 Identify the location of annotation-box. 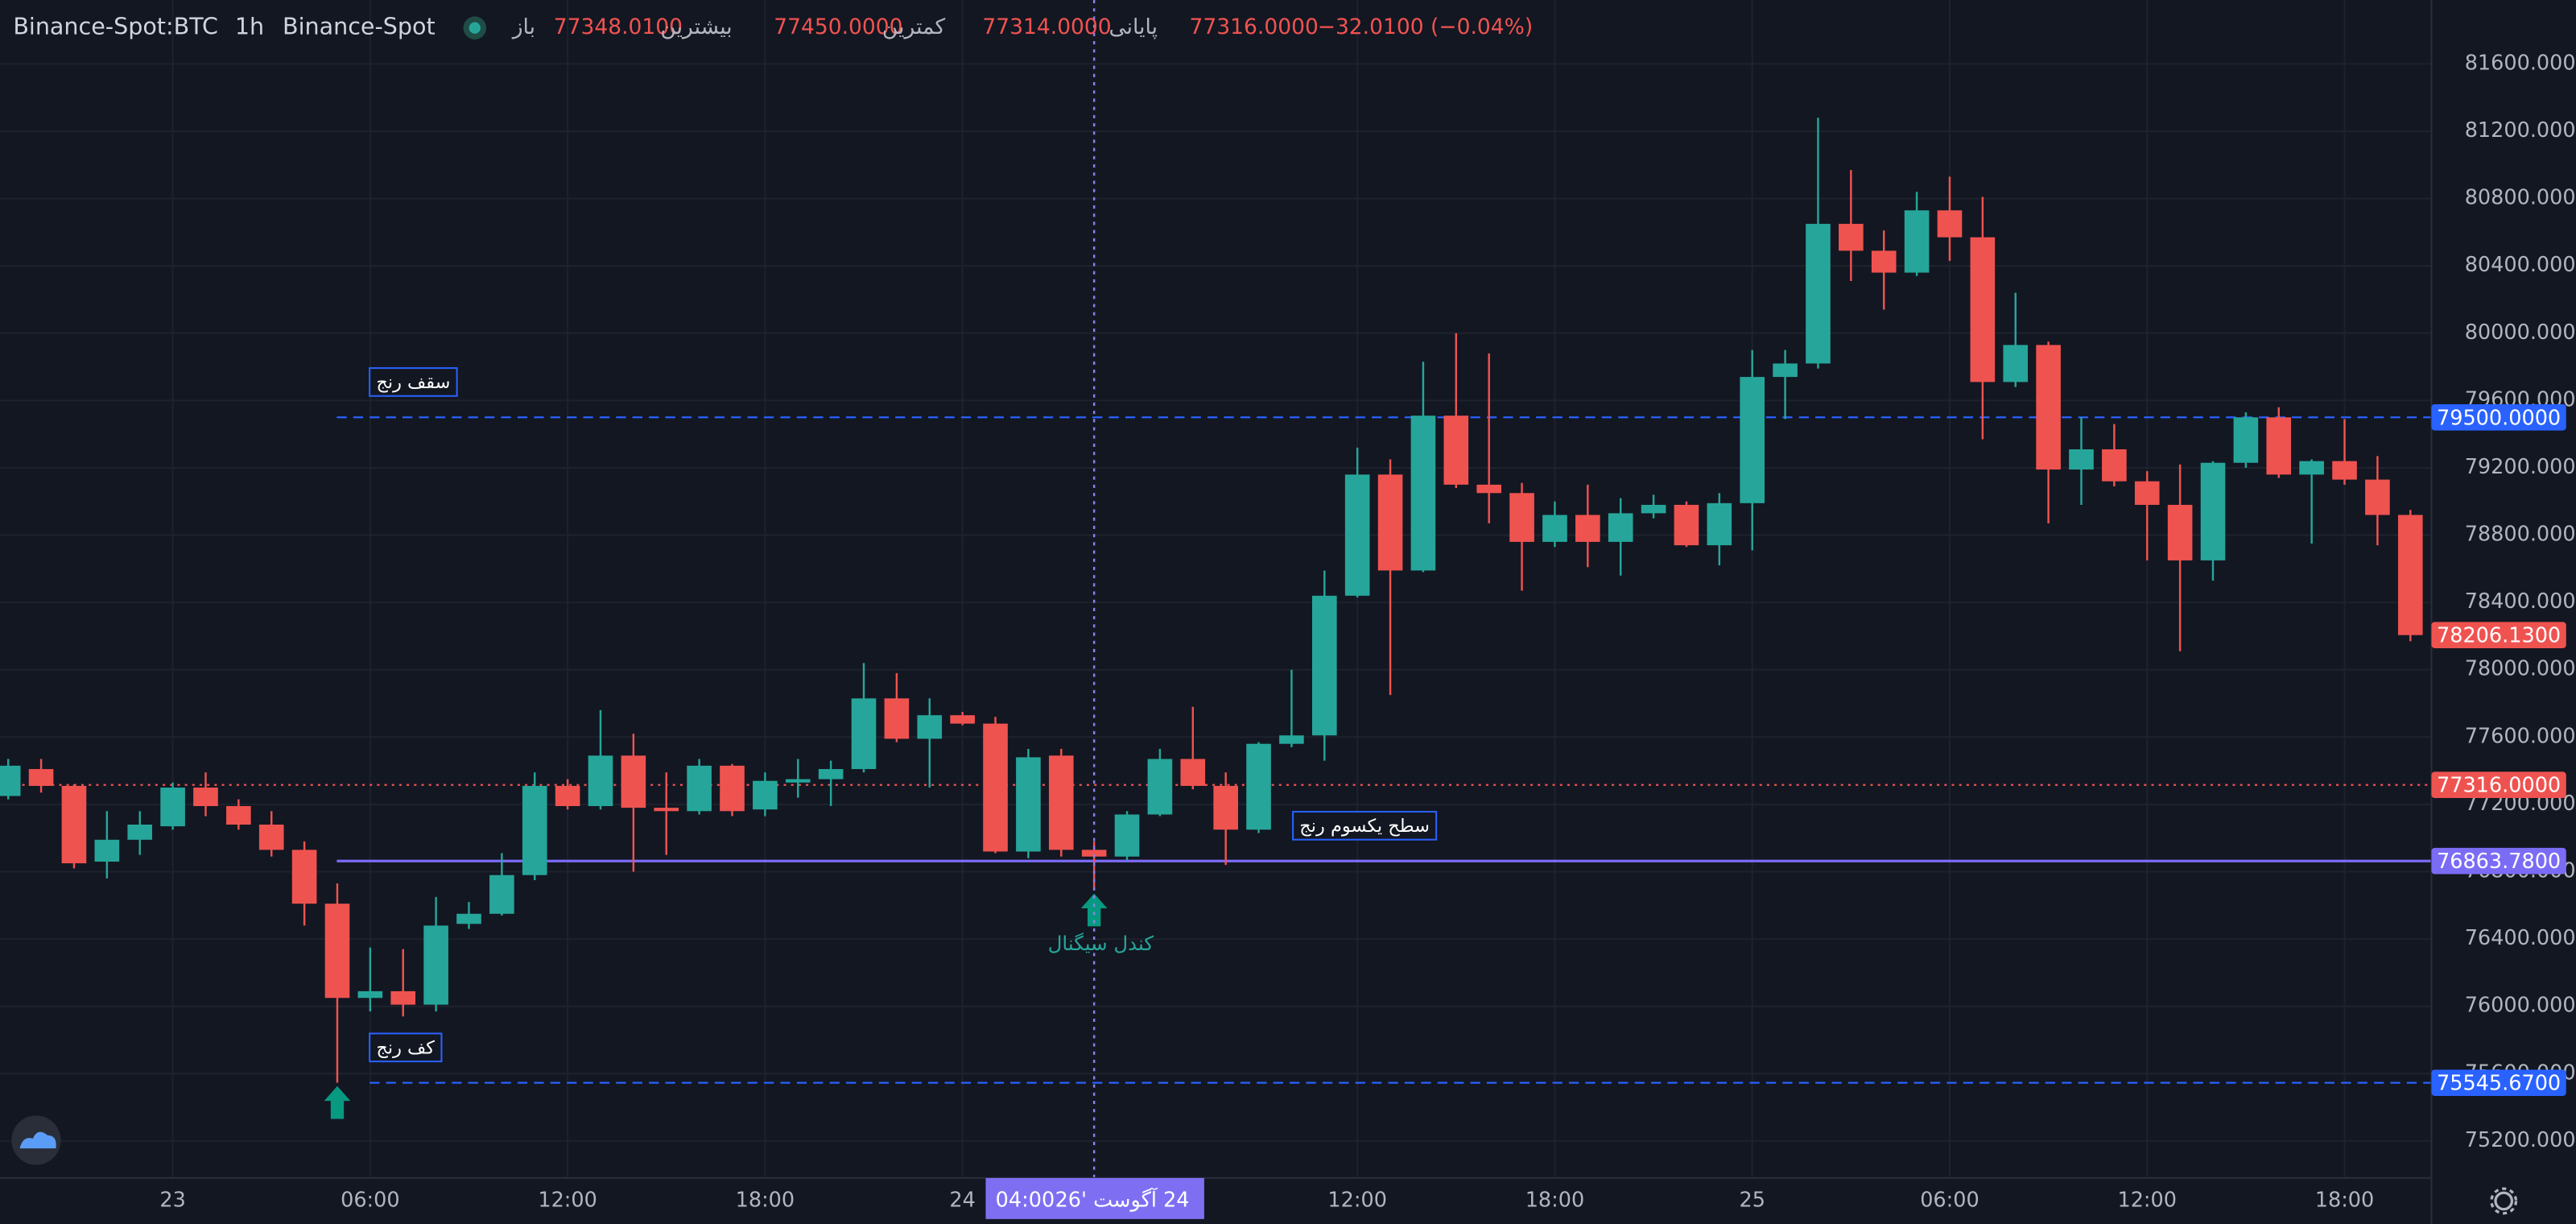
(1365, 825).